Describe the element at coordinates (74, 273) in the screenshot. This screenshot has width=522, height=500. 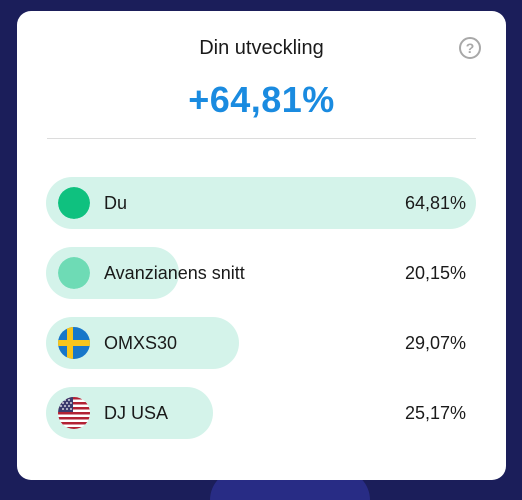
I see `lightgreen-dot-icon` at that location.